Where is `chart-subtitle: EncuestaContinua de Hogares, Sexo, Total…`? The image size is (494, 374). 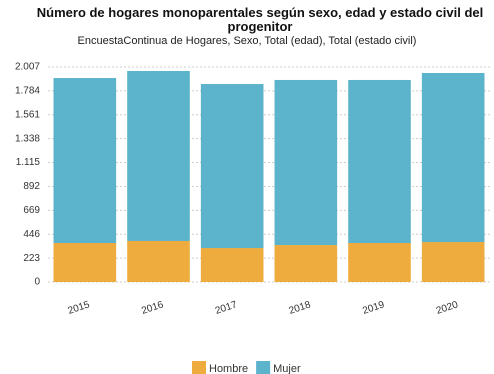
chart-subtitle: EncuestaContinua de Hogares, Sexo, Total… is located at coordinates (247, 41).